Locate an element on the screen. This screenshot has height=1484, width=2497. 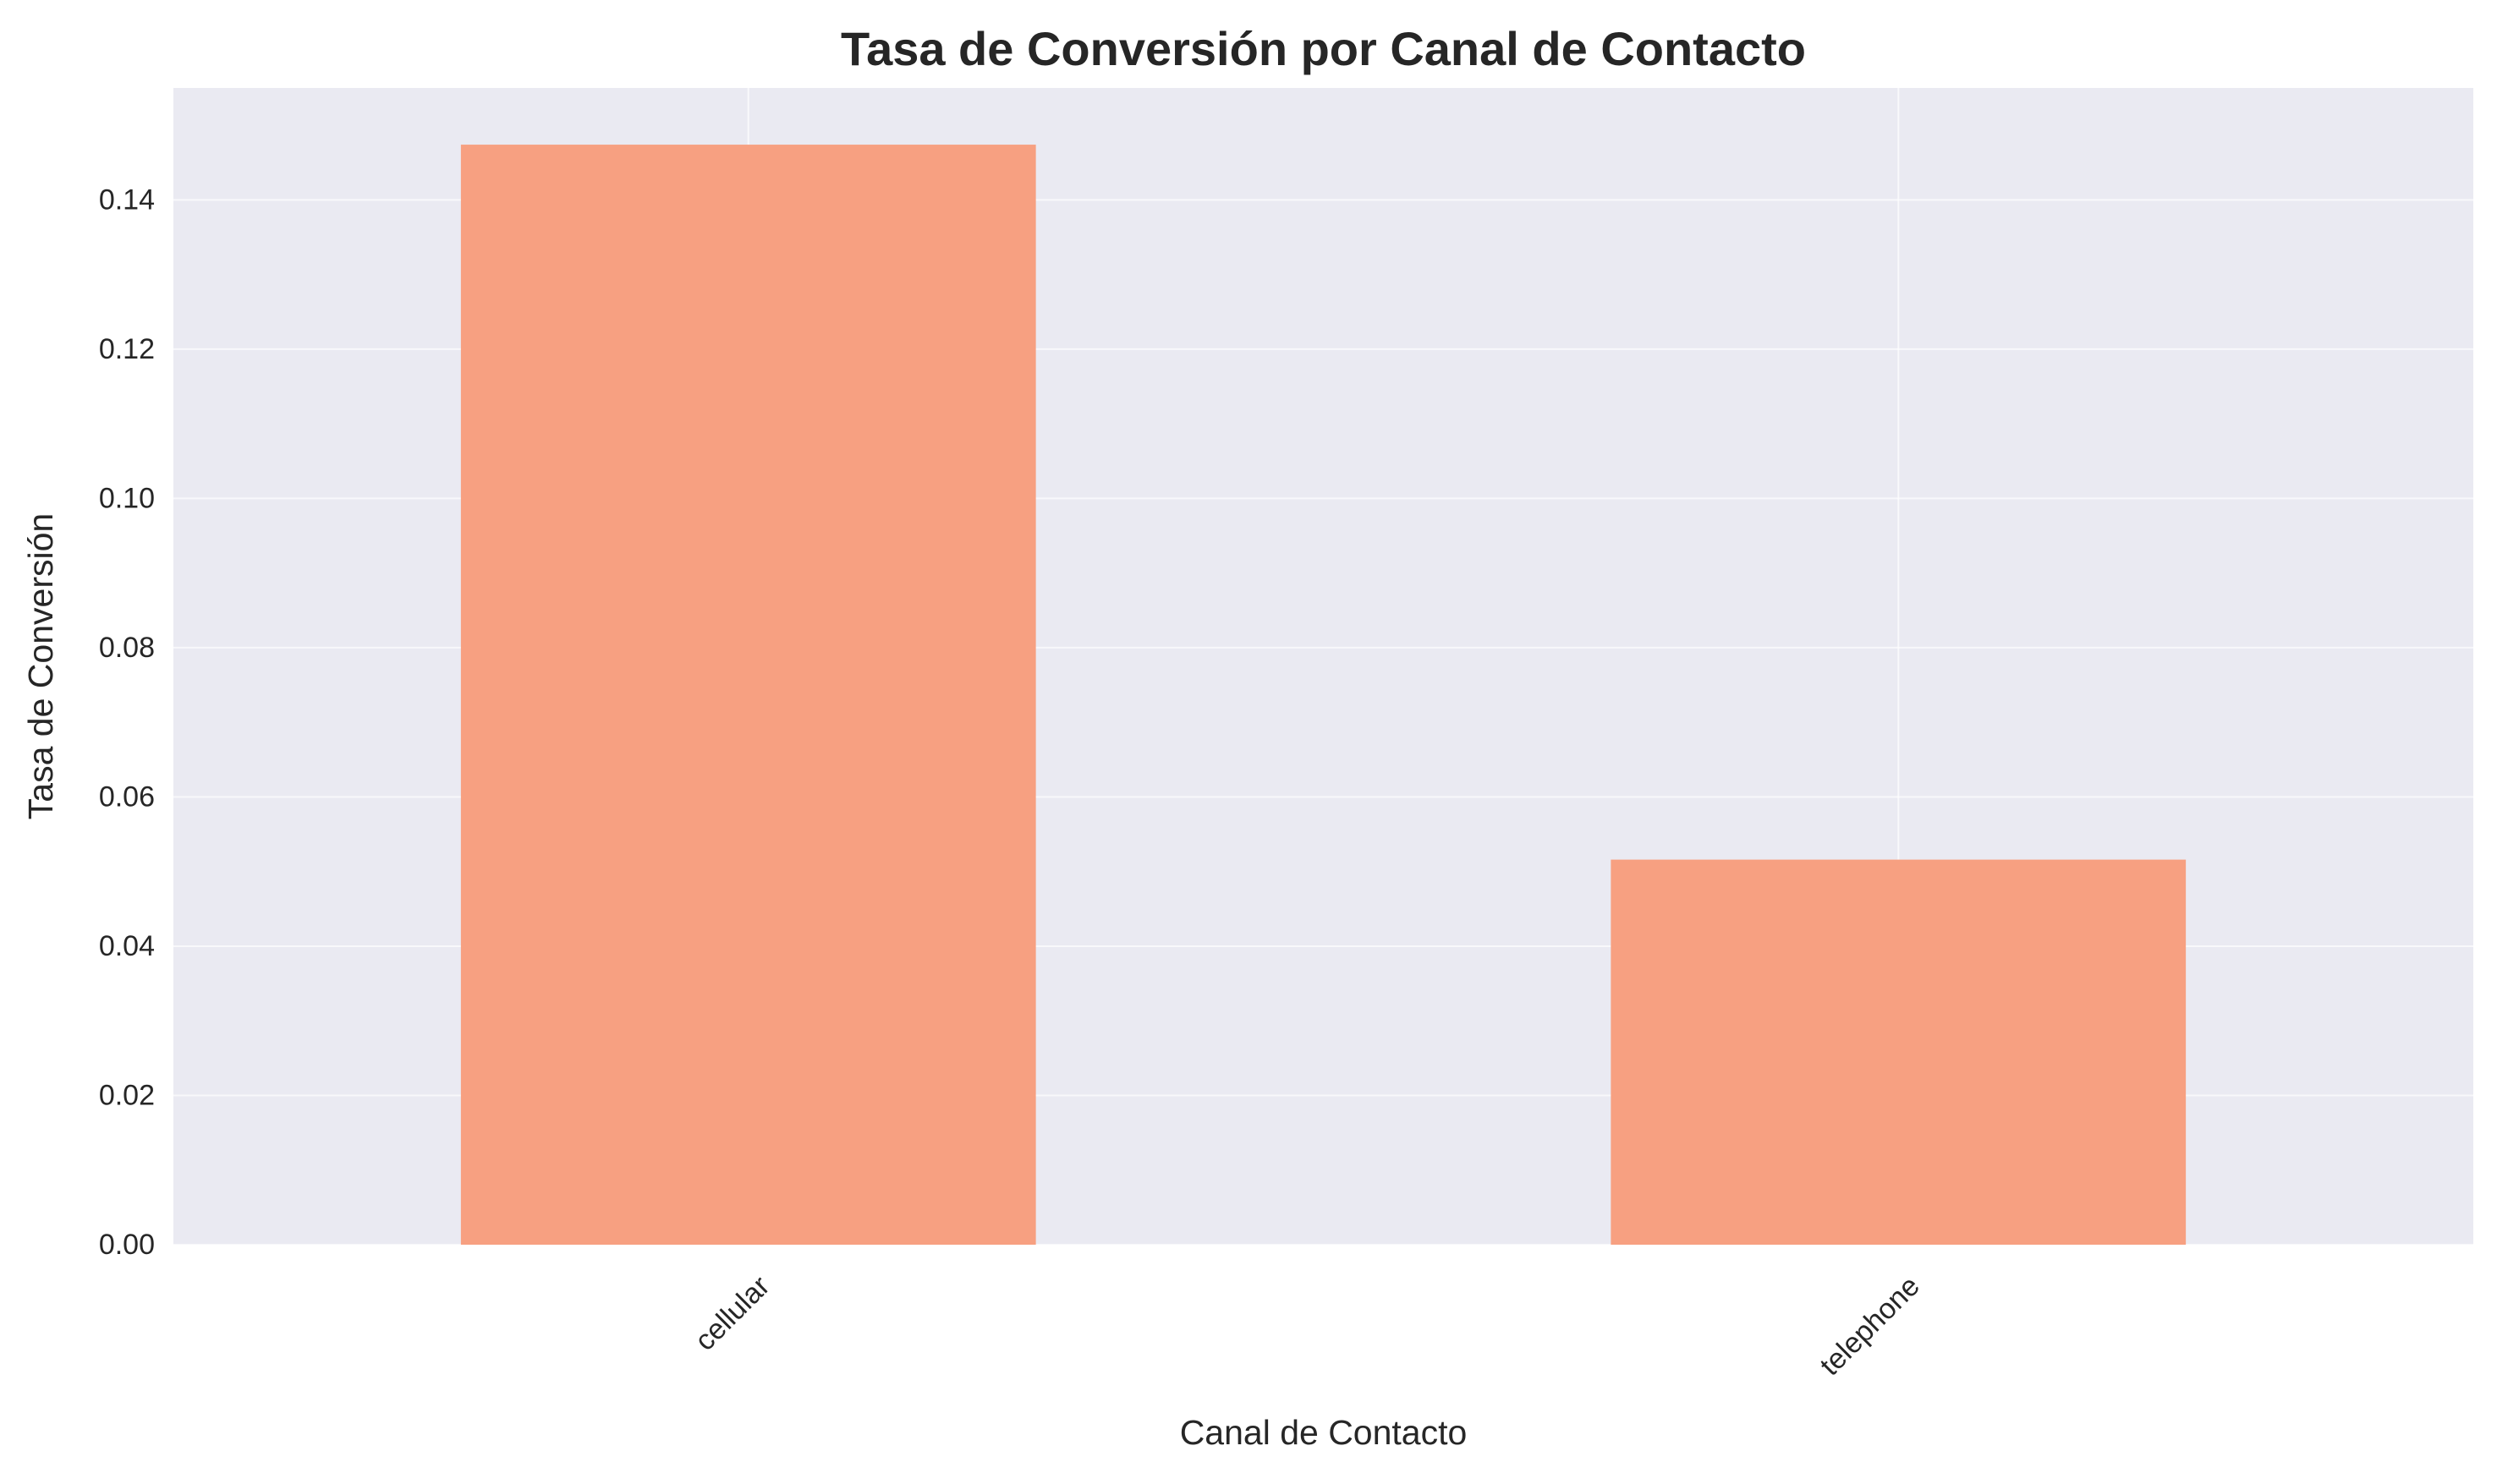
x-tick-label-telephone: telephone is located at coordinates (1870, 1326).